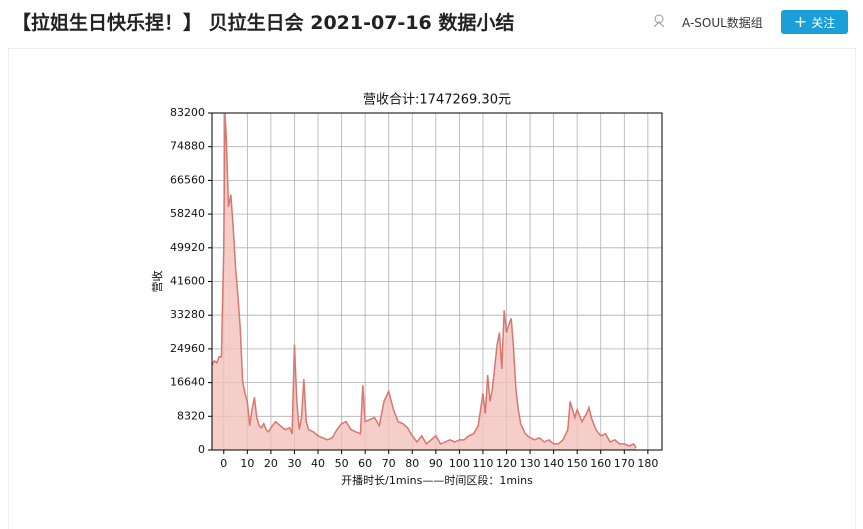 Image resolution: width=863 pixels, height=529 pixels. What do you see at coordinates (201, 449) in the screenshot?
I see `y-tick-label: 0` at bounding box center [201, 449].